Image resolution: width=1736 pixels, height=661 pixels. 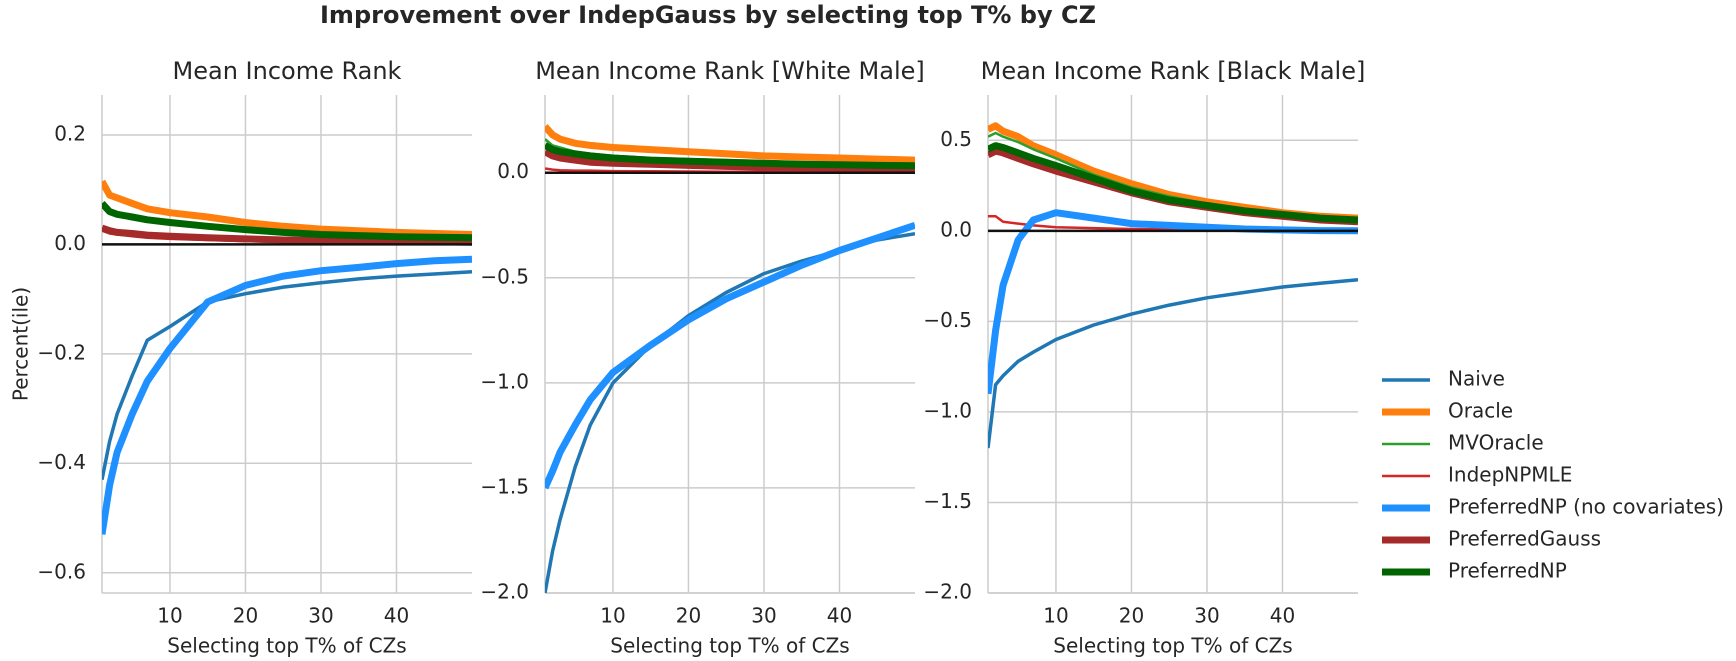 What do you see at coordinates (70, 133) in the screenshot?
I see `y-tick-label: 0.2` at bounding box center [70, 133].